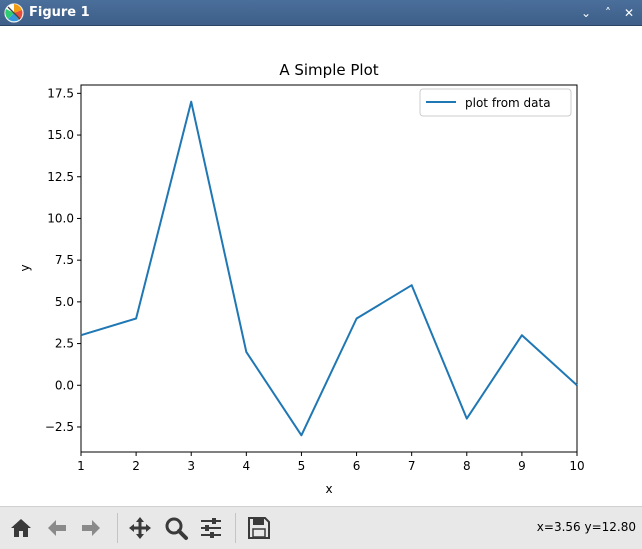  What do you see at coordinates (522, 466) in the screenshot?
I see `x-tick-label: 9` at bounding box center [522, 466].